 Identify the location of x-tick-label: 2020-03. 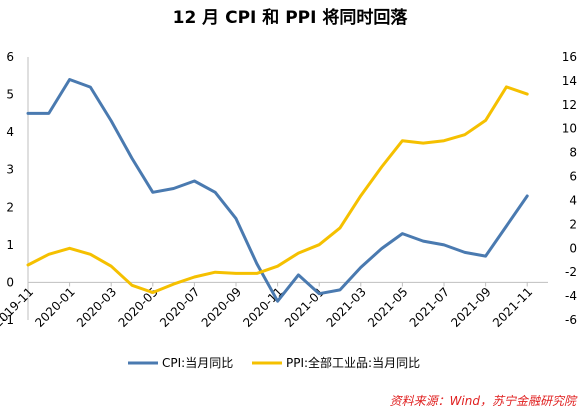
(96, 307).